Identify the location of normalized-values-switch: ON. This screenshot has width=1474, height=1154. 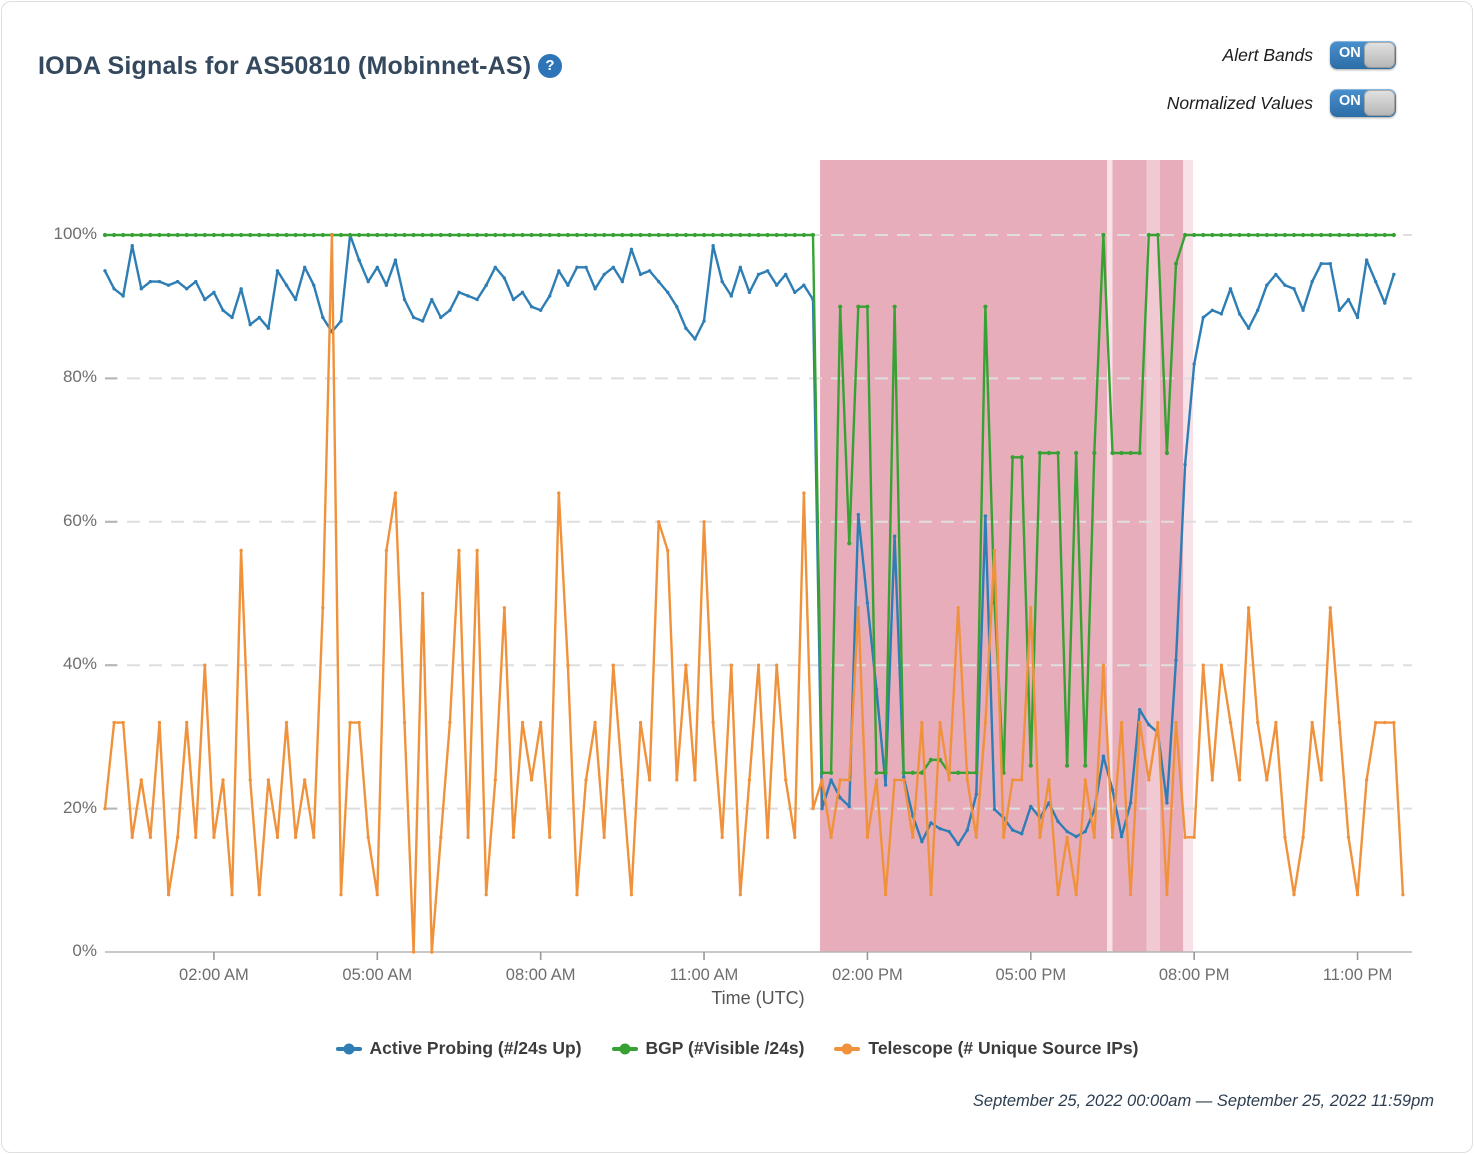
(1363, 103).